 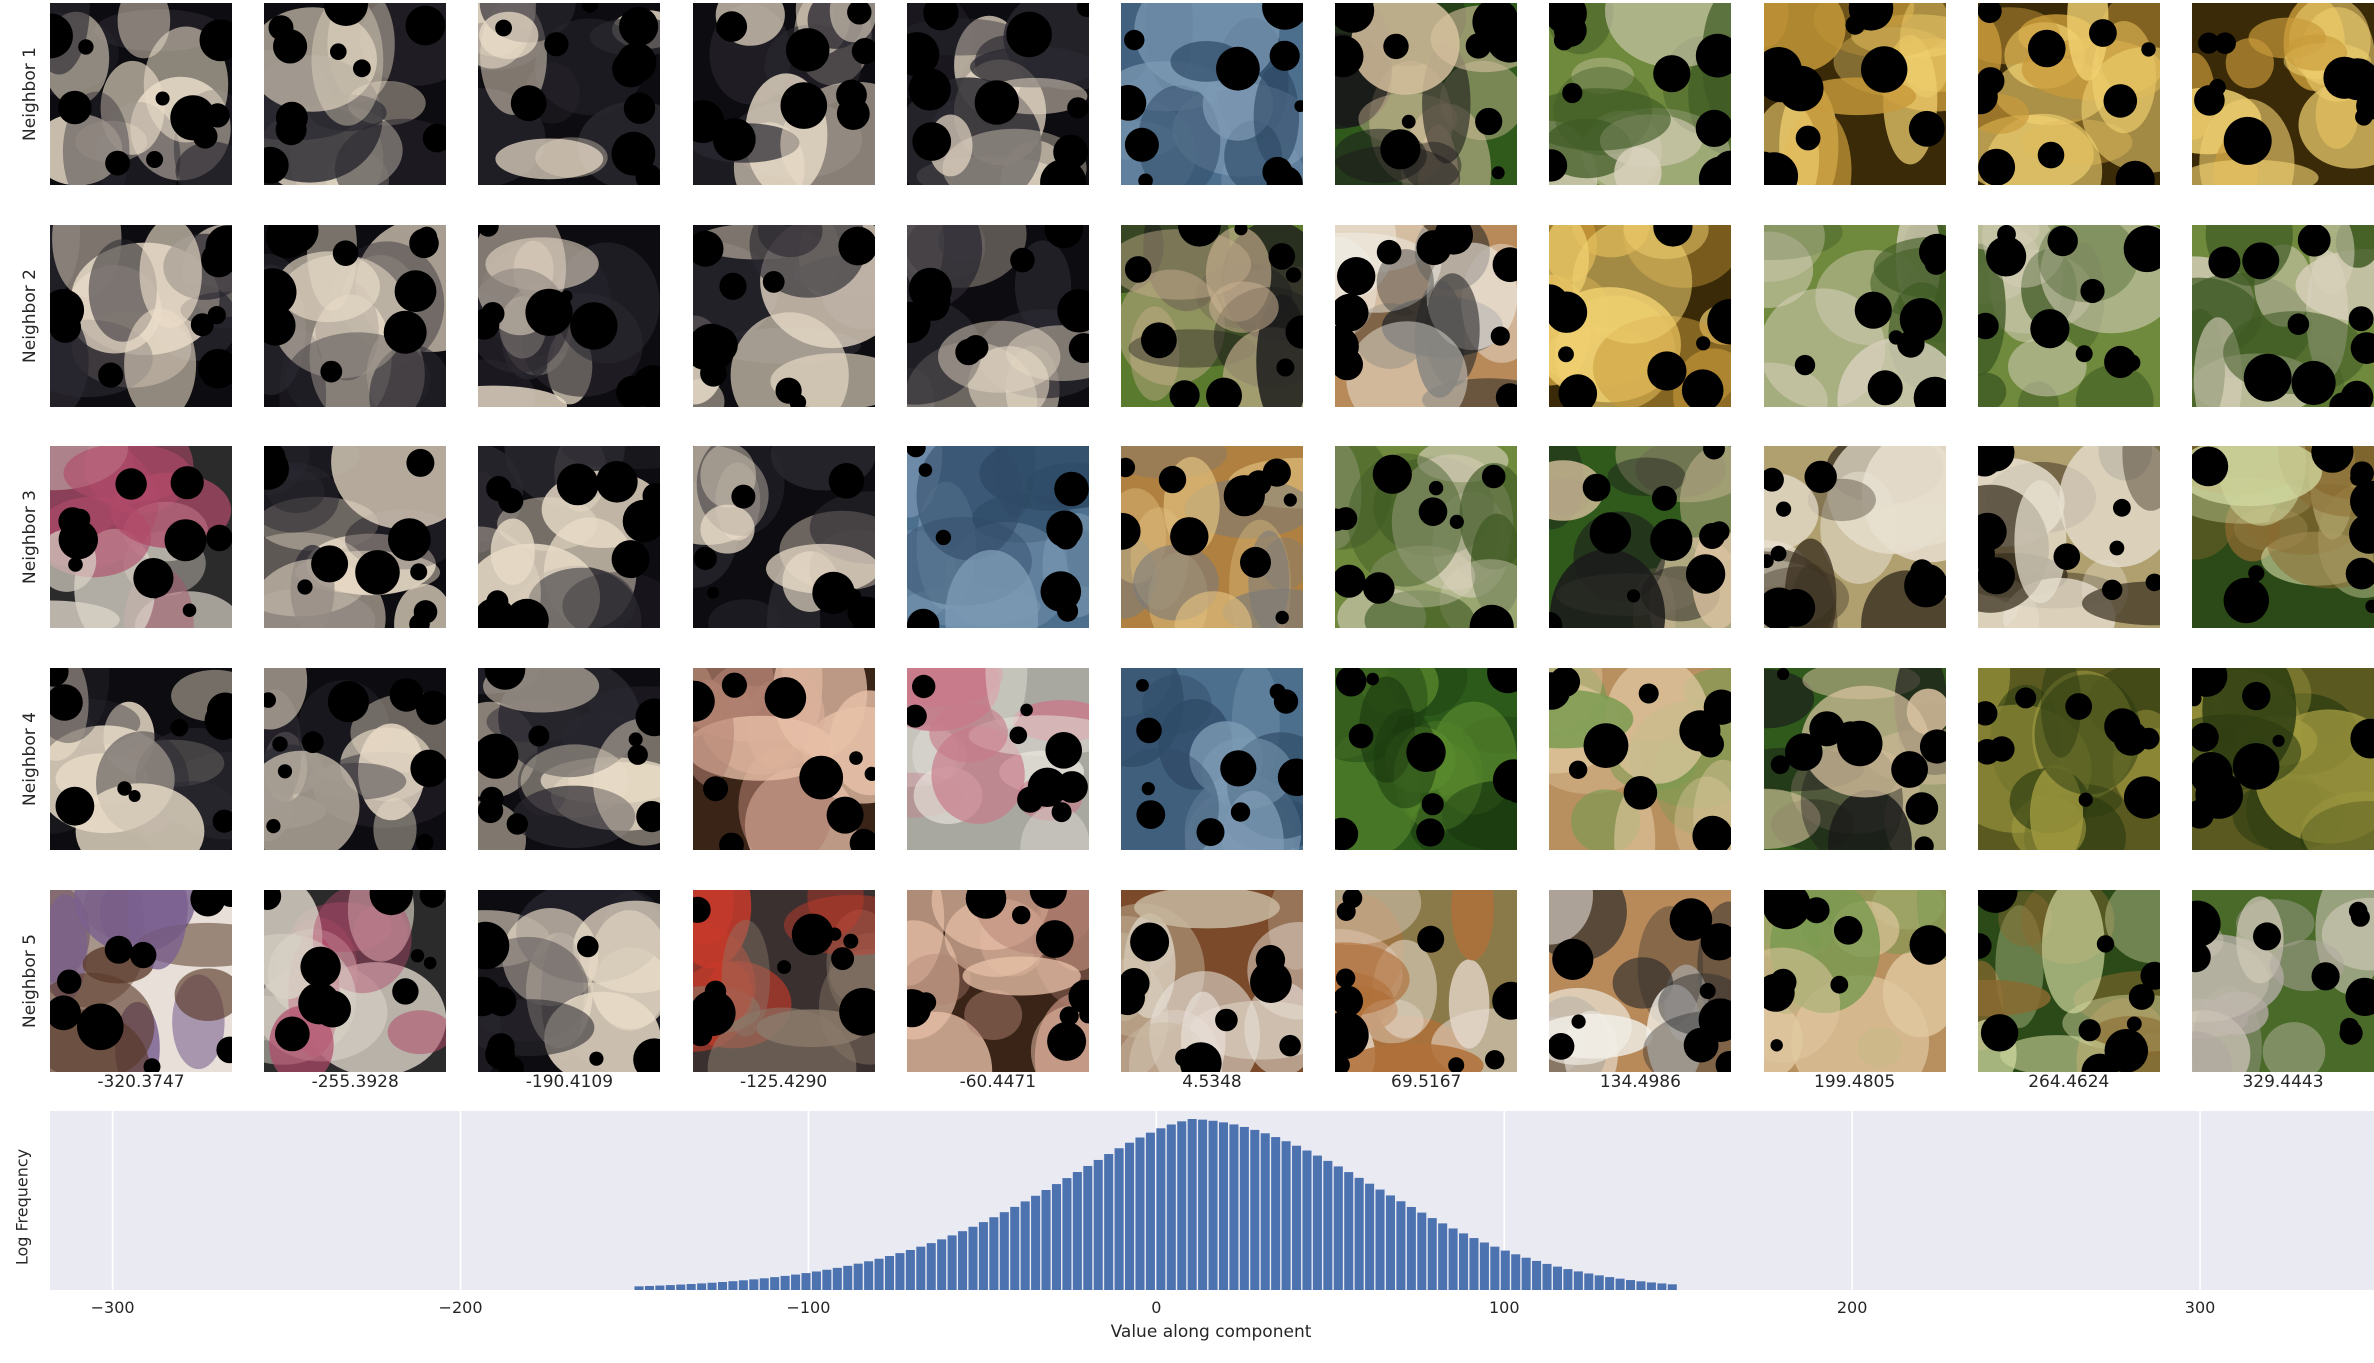 I want to click on column-value-label: 69.5167, so click(x=1426, y=1082).